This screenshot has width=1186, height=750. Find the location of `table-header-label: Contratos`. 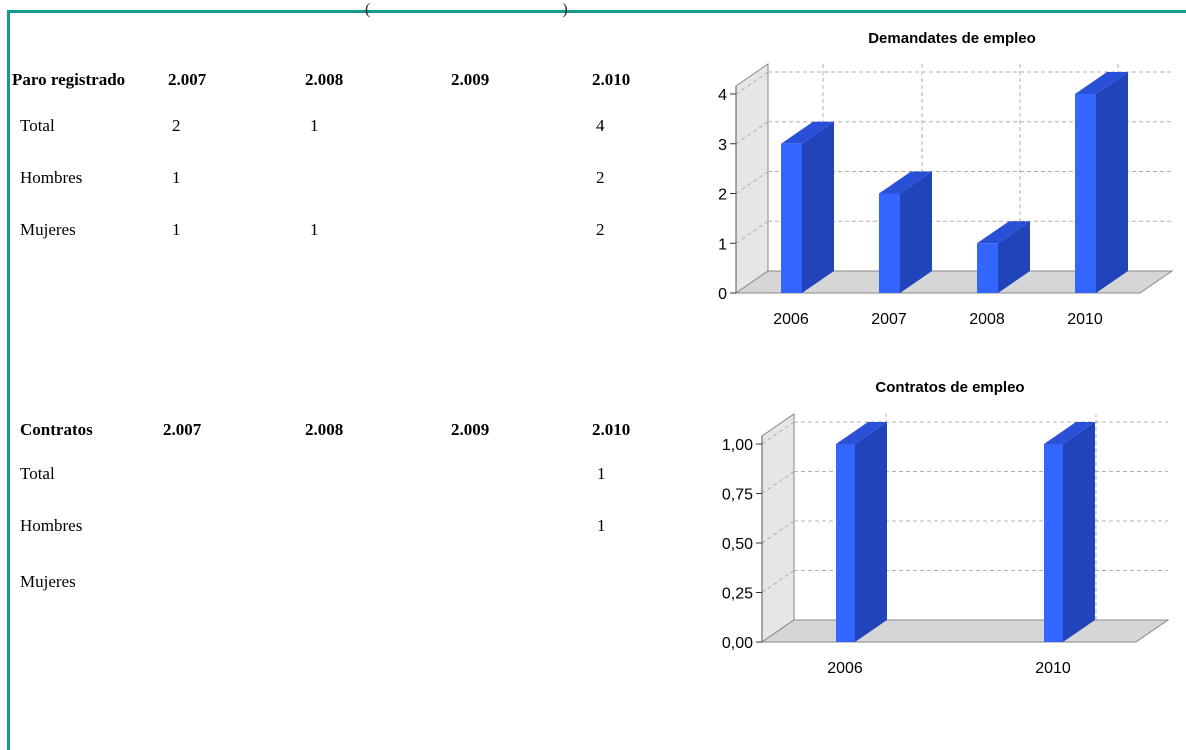

table-header-label: Contratos is located at coordinates (56, 429).